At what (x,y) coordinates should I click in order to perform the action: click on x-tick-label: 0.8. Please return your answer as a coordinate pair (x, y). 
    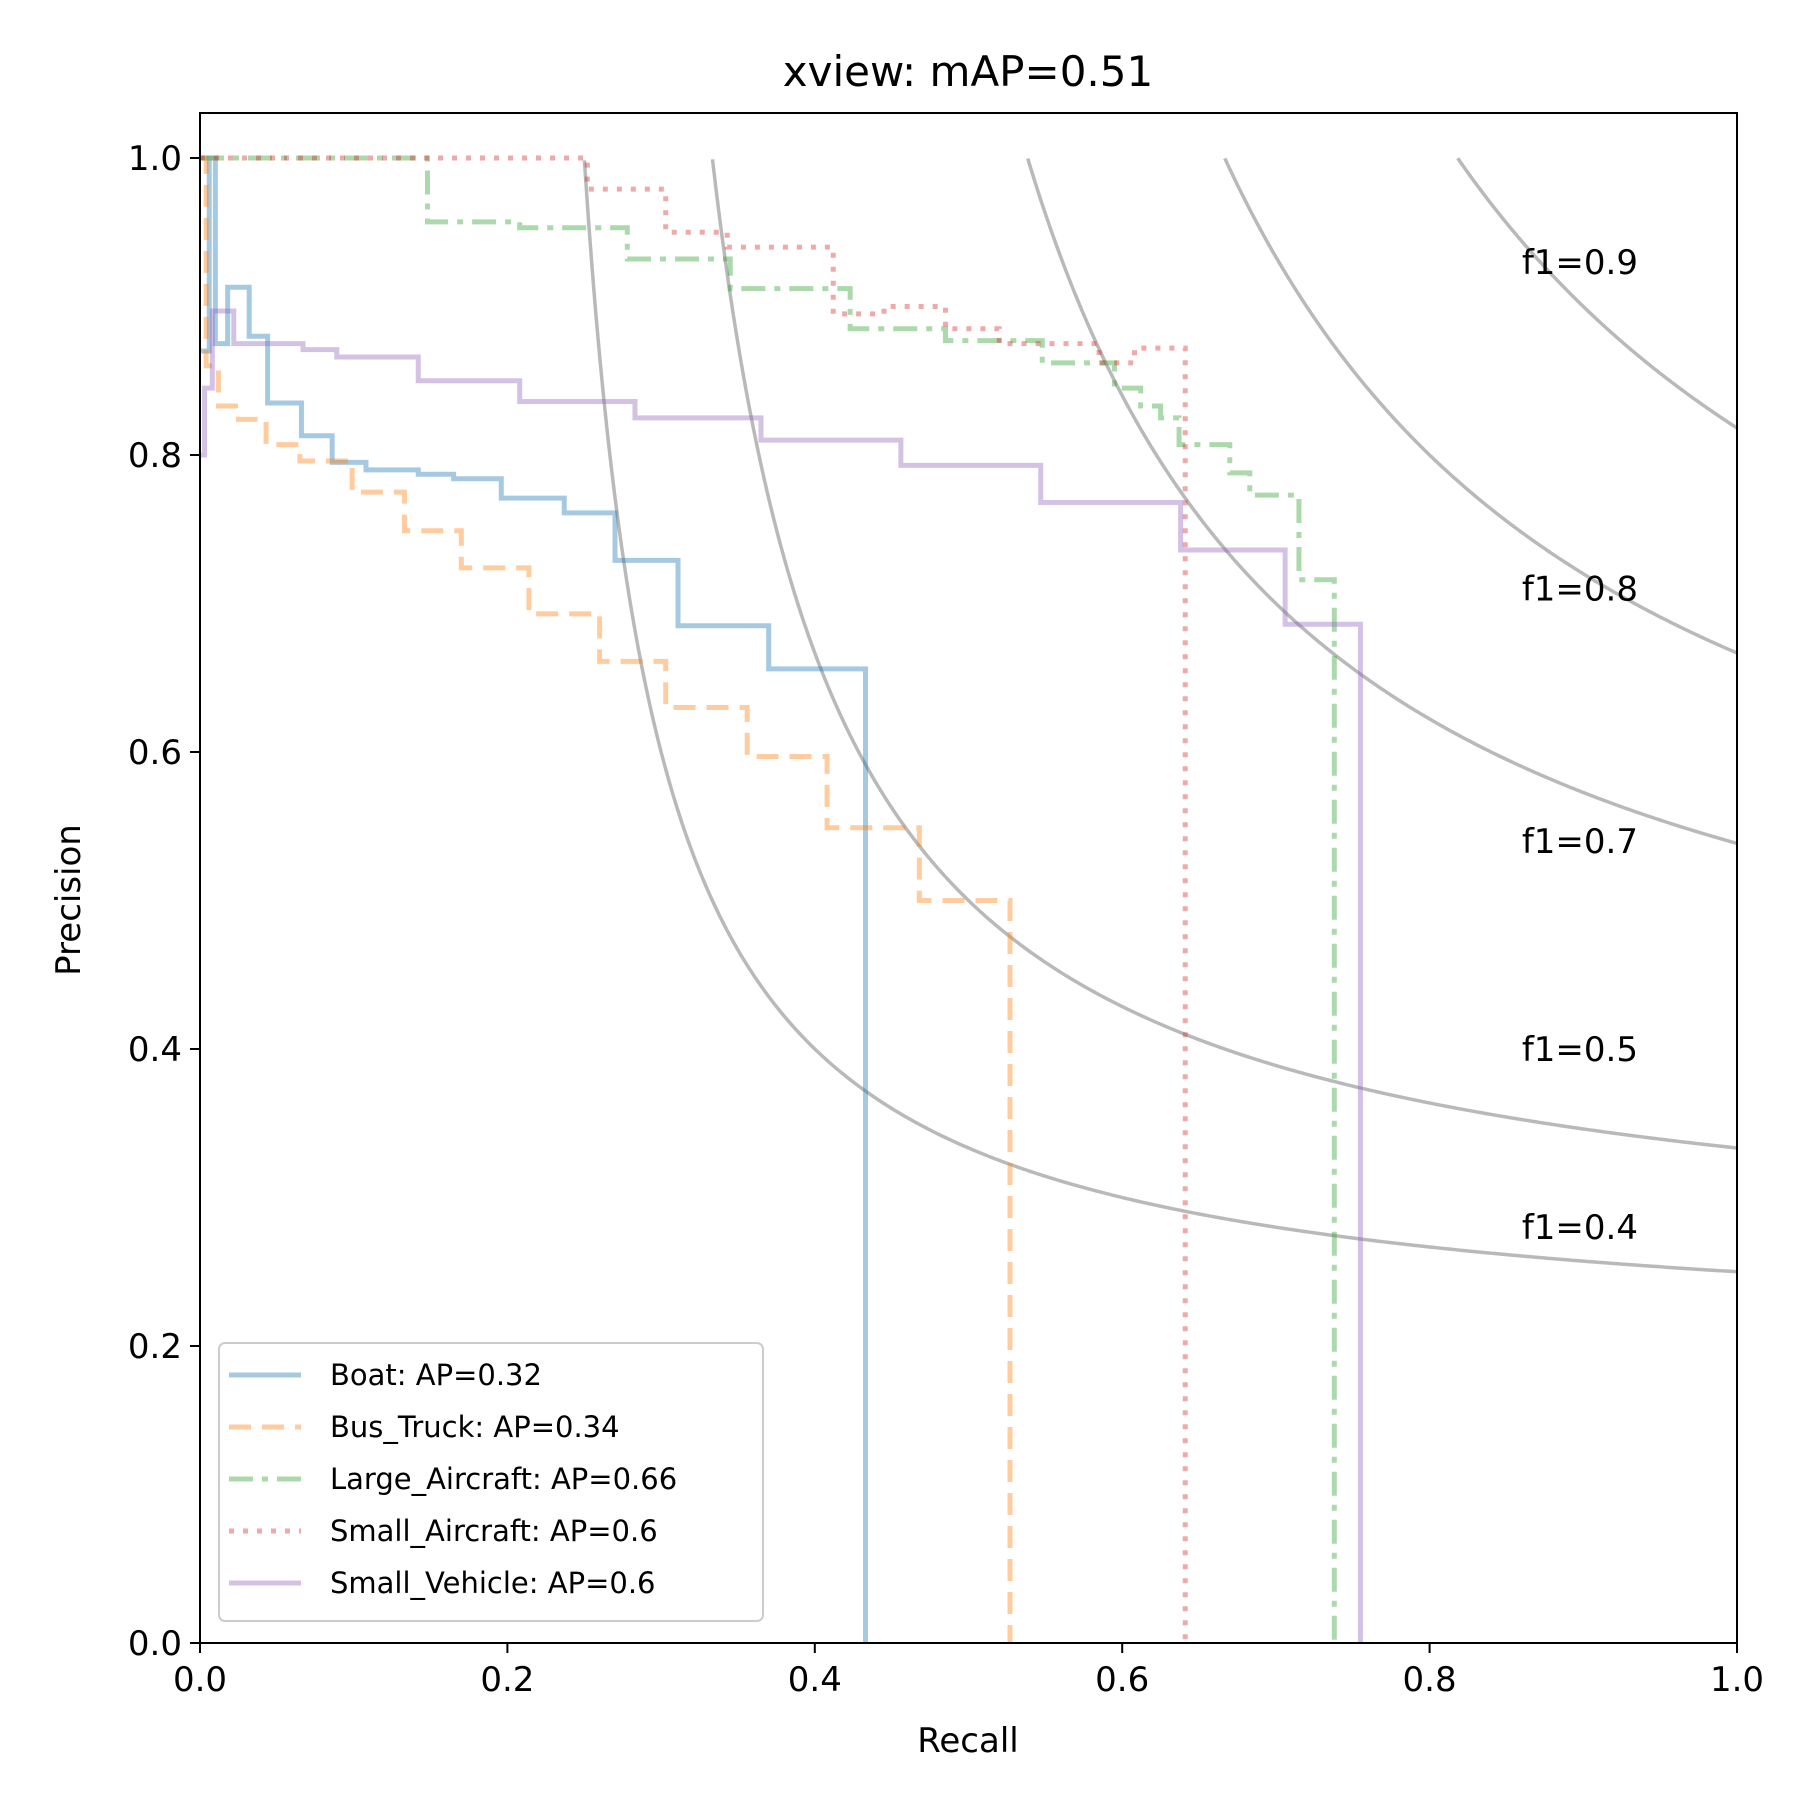
    Looking at the image, I should click on (1430, 1680).